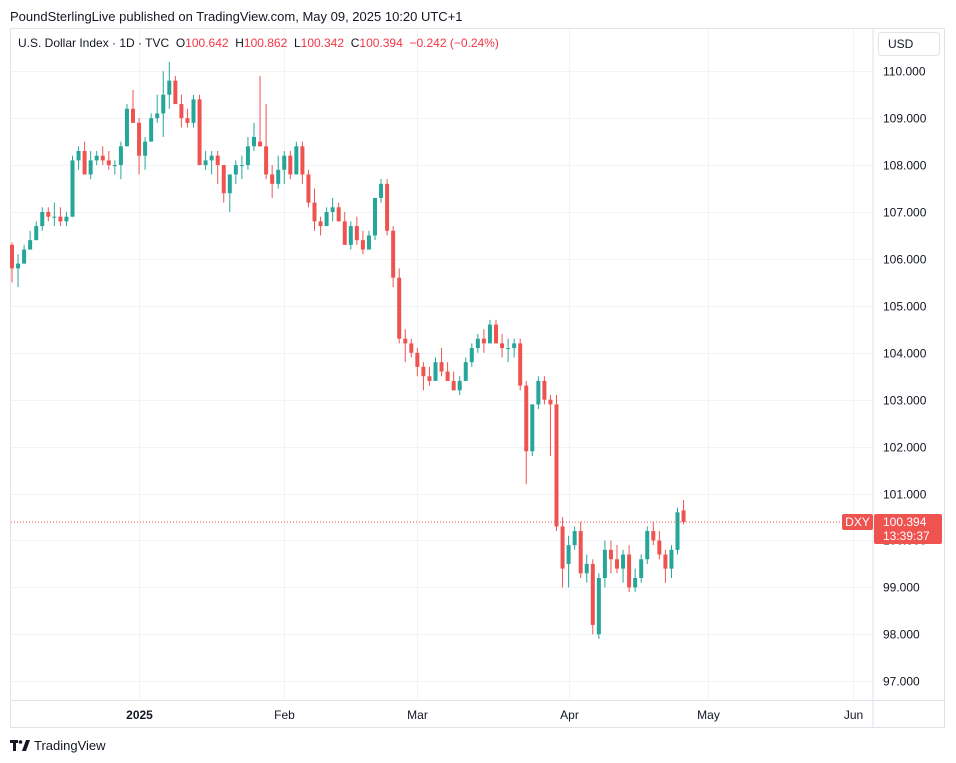  I want to click on currency-button: USD, so click(909, 44).